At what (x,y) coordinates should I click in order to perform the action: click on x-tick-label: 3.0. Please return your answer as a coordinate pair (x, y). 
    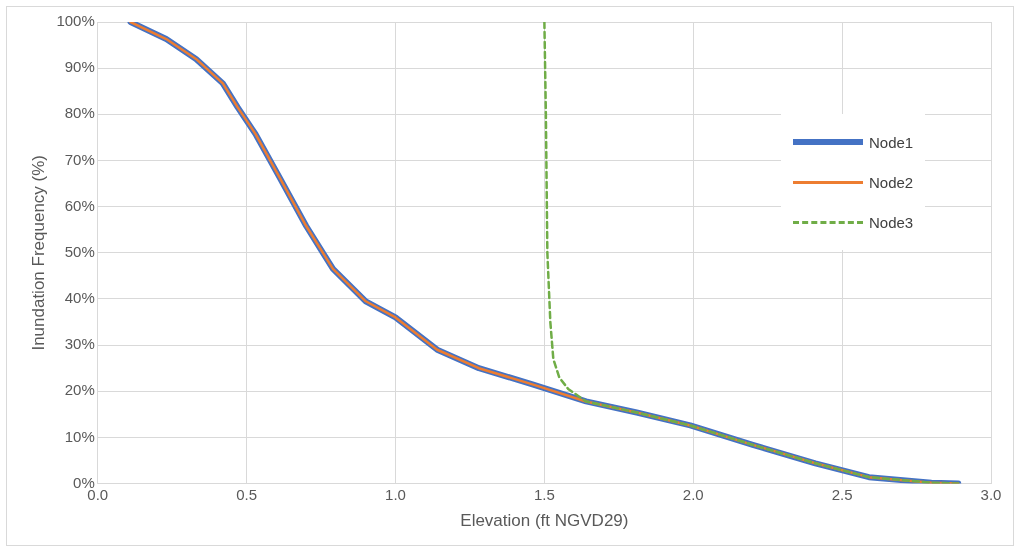
    Looking at the image, I should click on (991, 494).